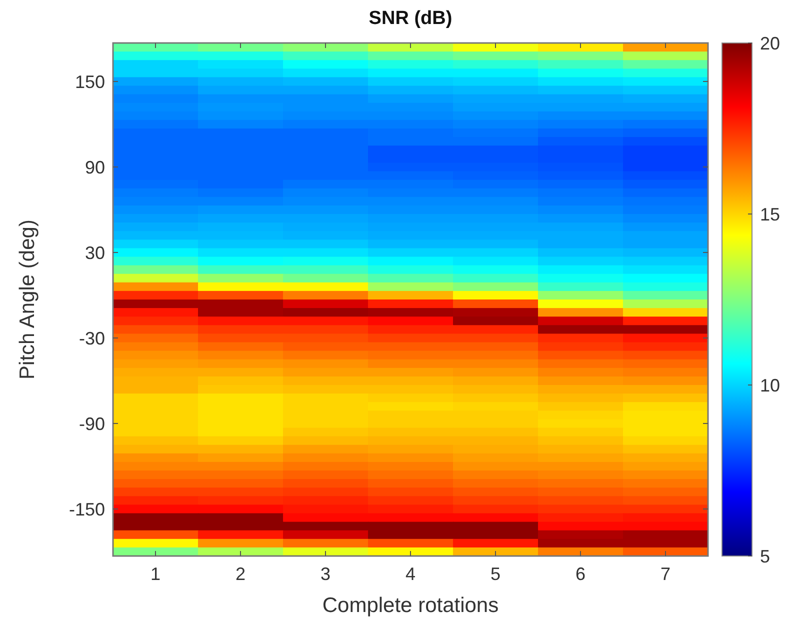  What do you see at coordinates (94, 252) in the screenshot?
I see `y-tick-label: 30` at bounding box center [94, 252].